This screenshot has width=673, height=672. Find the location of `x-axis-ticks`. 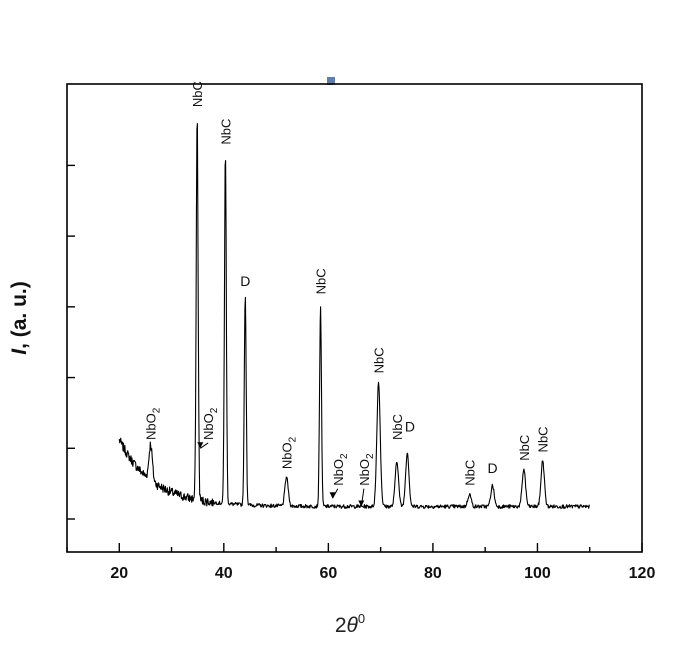

x-axis-ticks is located at coordinates (354, 547).